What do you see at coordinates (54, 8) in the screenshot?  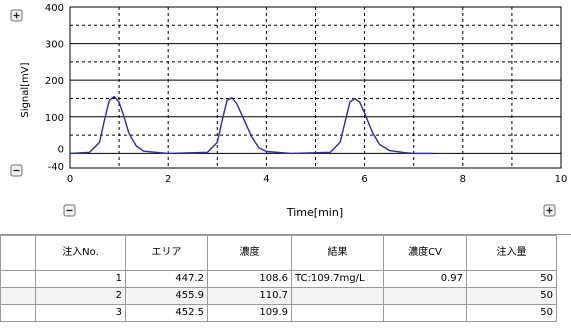 I see `y-tick-label: 400` at bounding box center [54, 8].